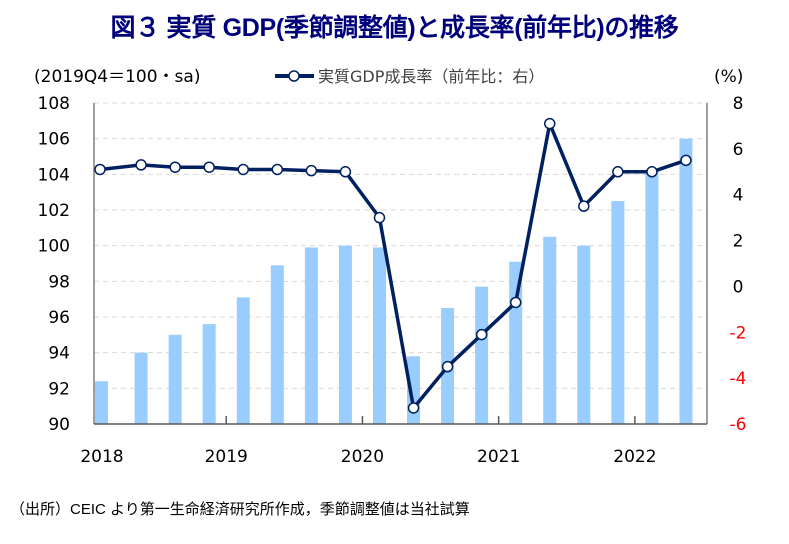  What do you see at coordinates (54, 104) in the screenshot?
I see `left-y-tick-label: 108` at bounding box center [54, 104].